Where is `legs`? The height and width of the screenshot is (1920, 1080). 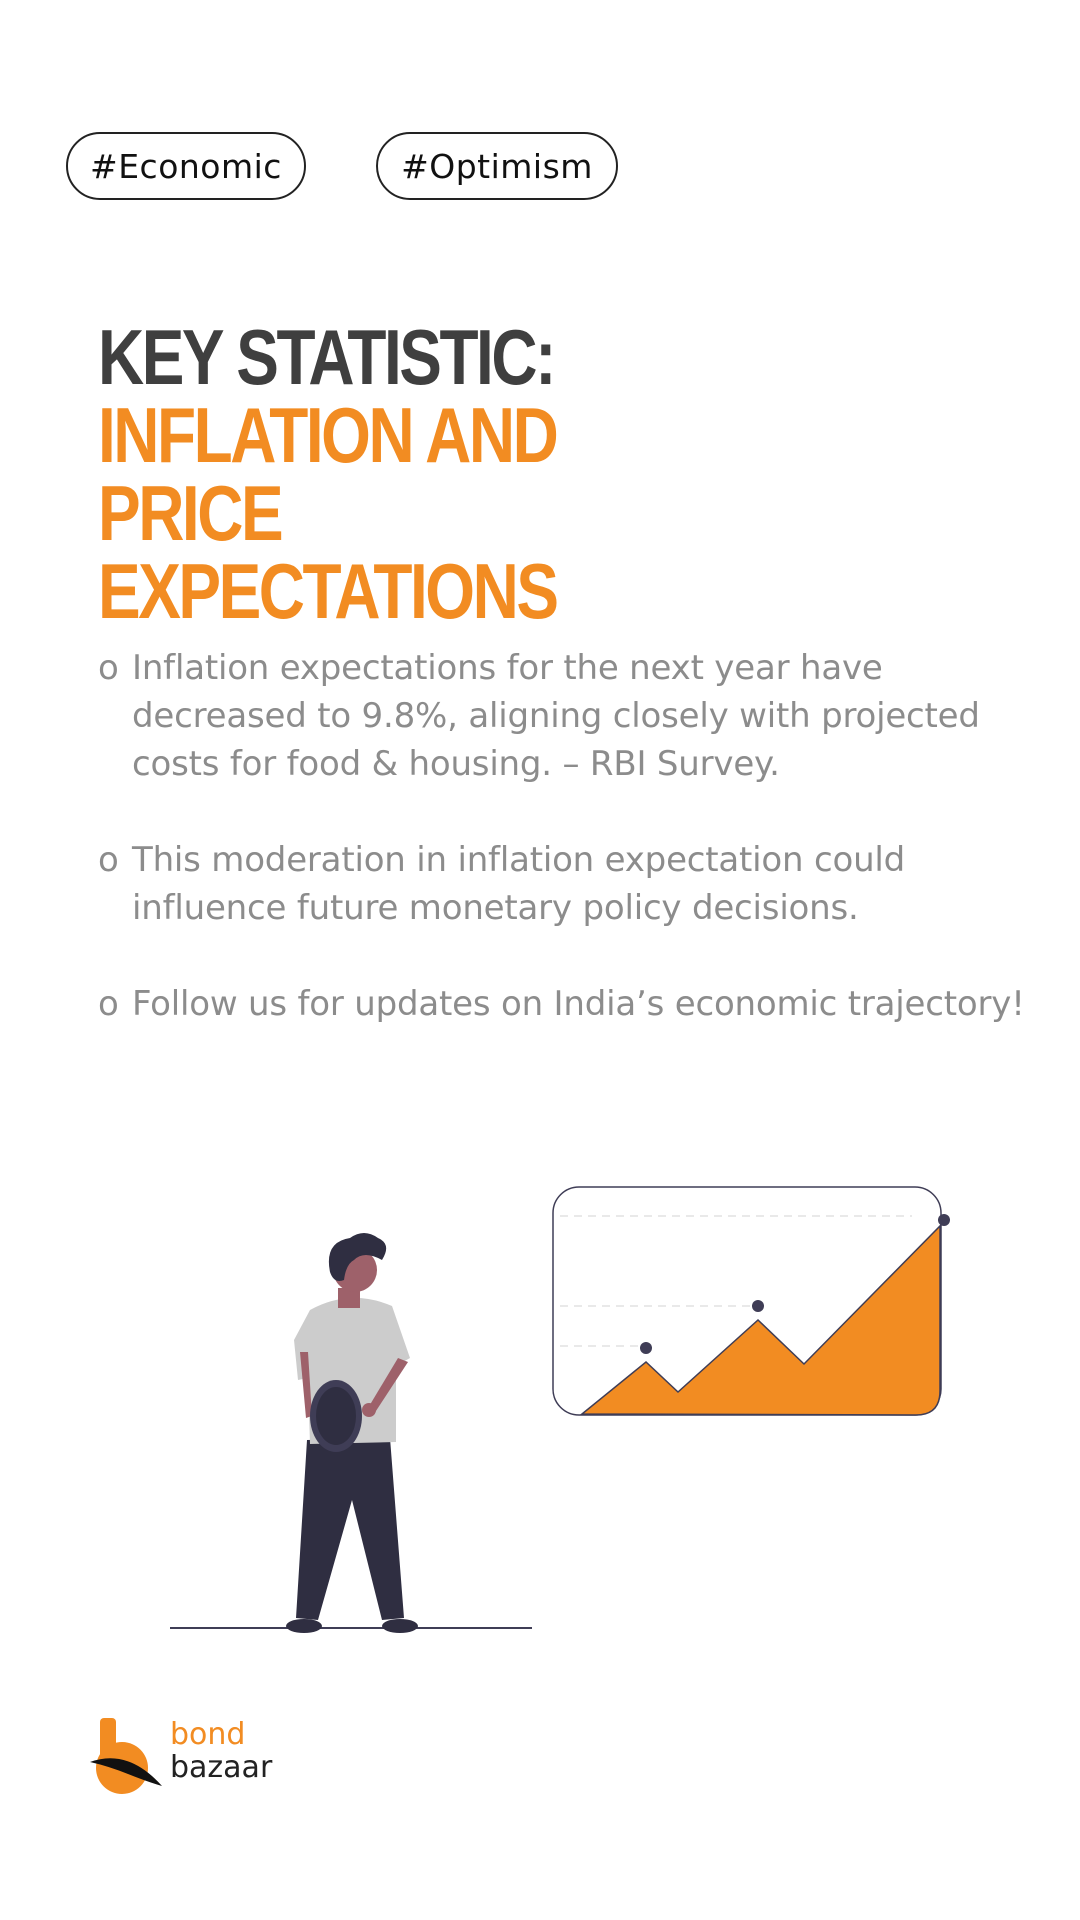
legs is located at coordinates (350, 1529).